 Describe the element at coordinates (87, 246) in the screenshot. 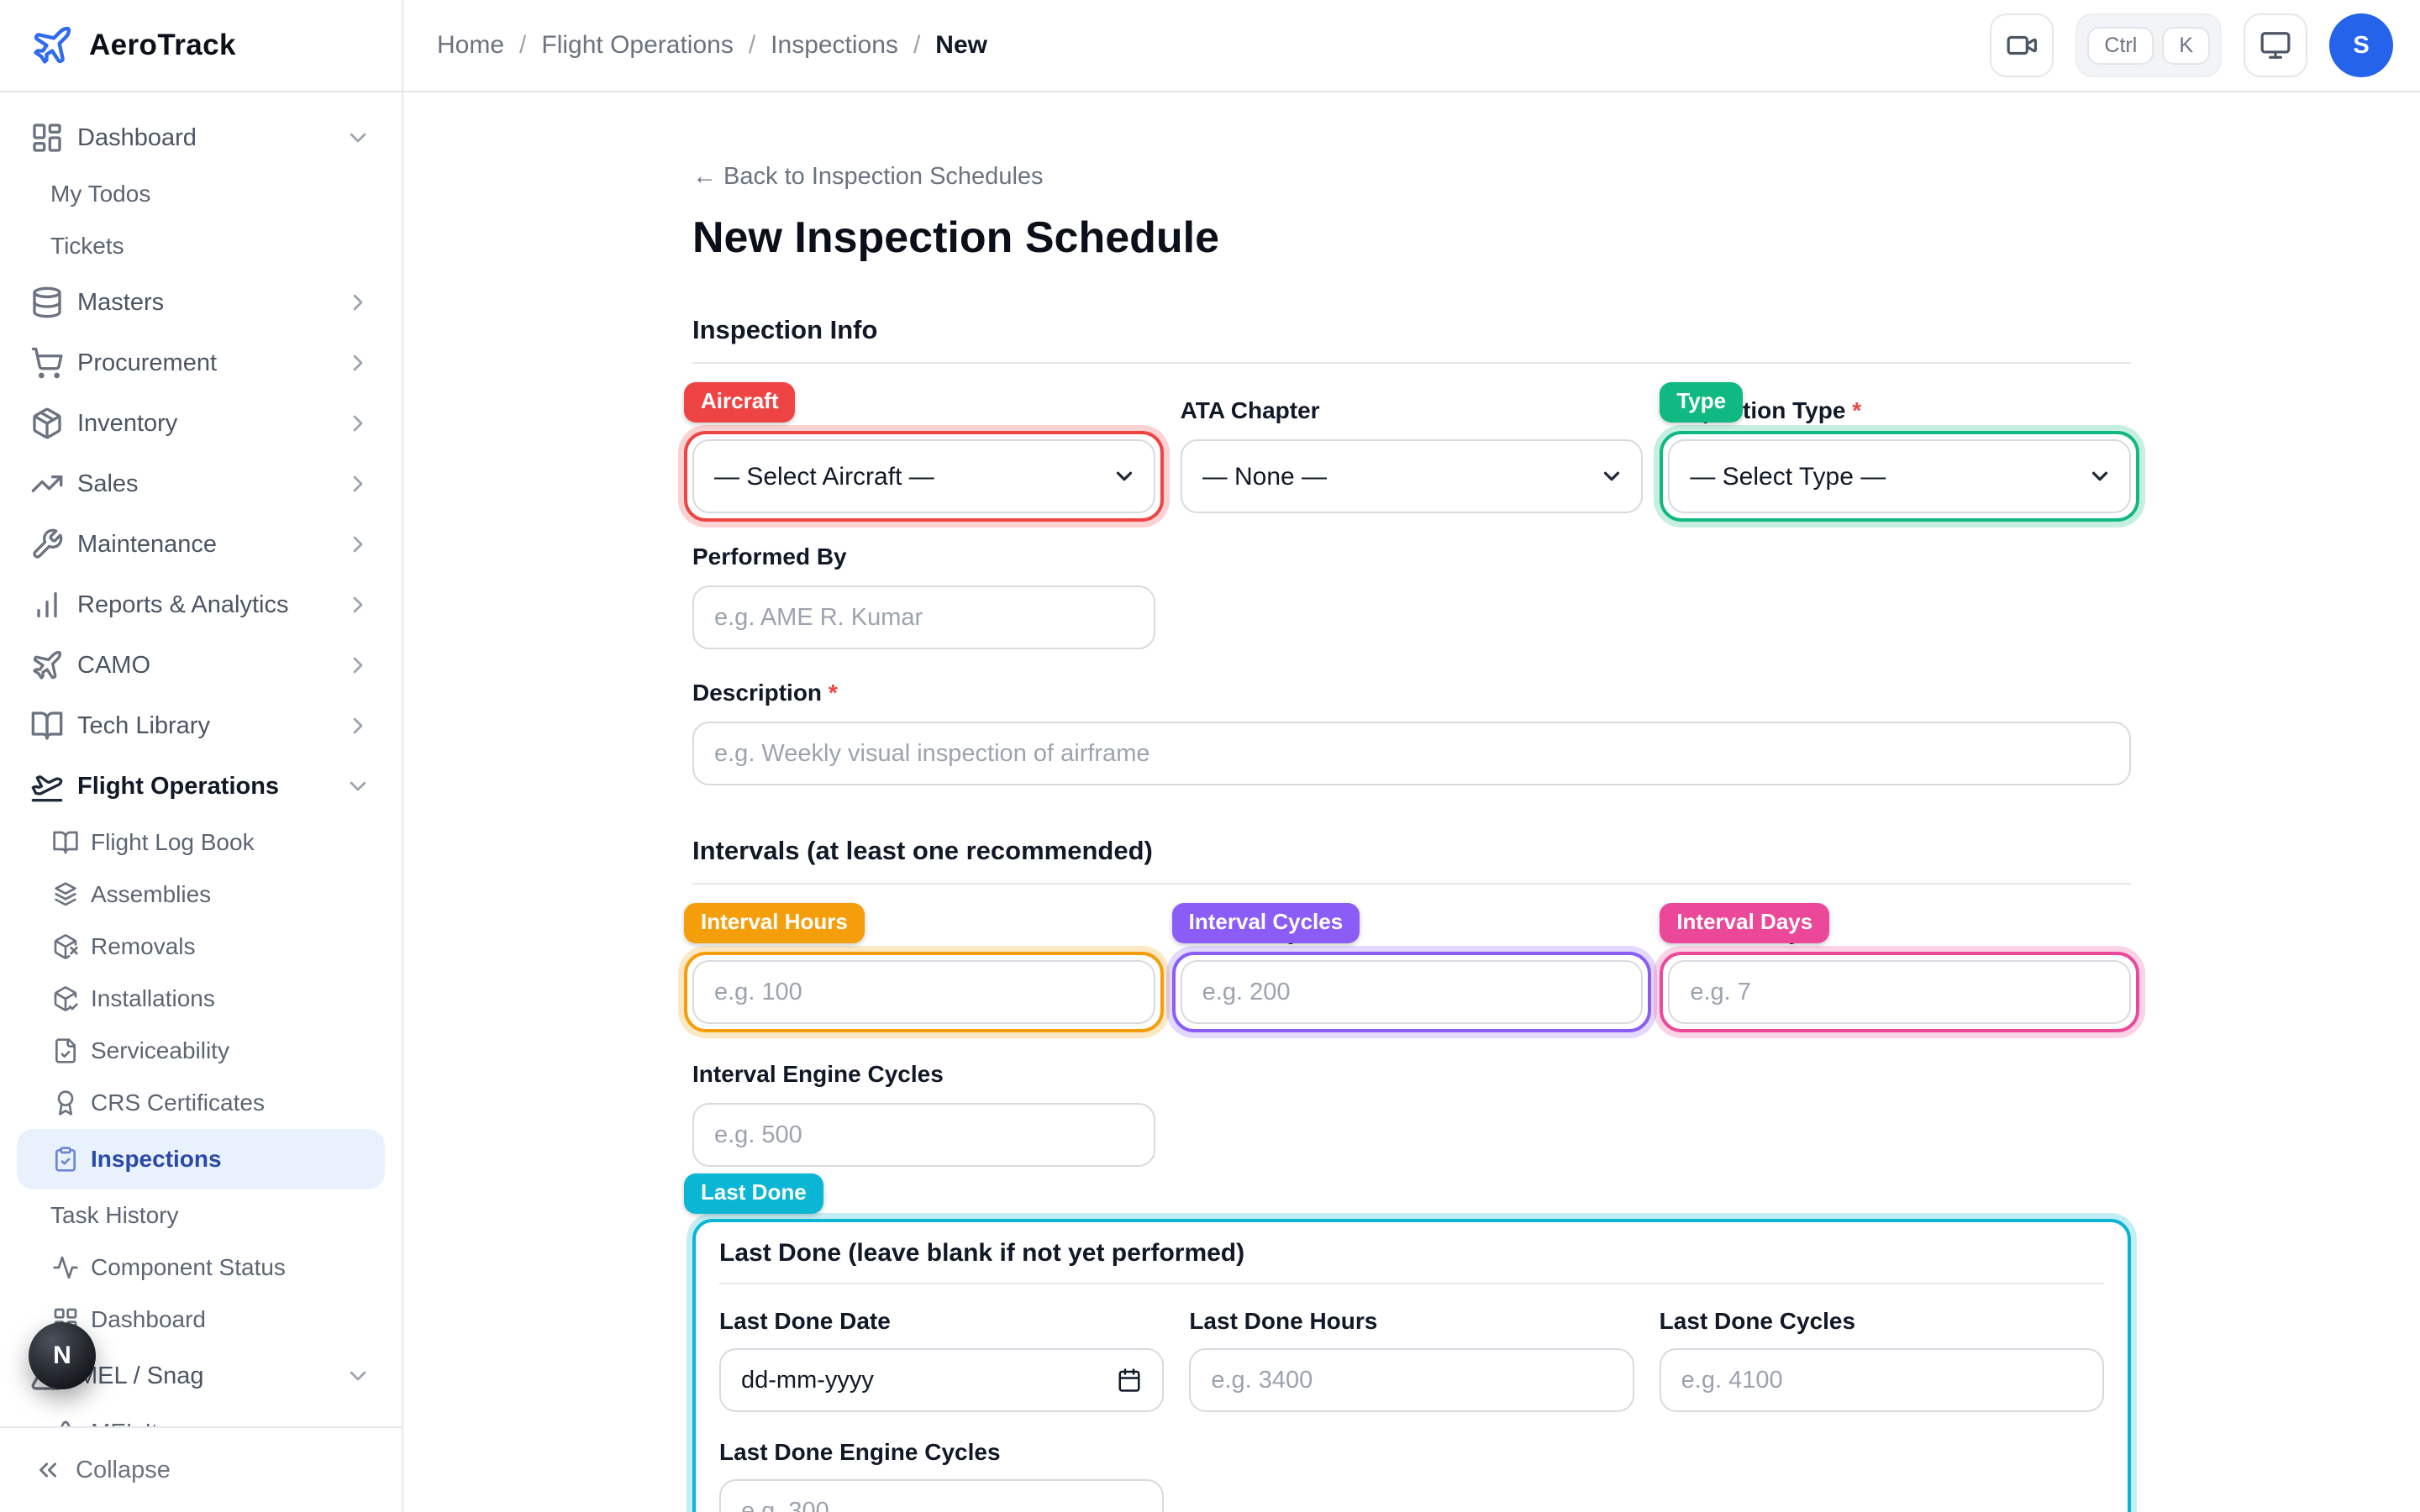

I see `sidebar-item-label: Tickets` at that location.